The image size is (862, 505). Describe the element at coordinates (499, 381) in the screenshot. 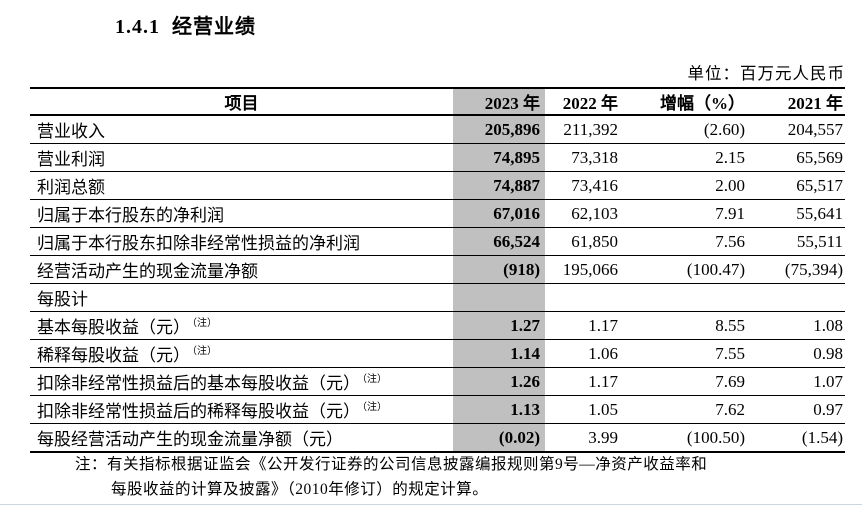

I see `cell-2023: 1.26` at that location.